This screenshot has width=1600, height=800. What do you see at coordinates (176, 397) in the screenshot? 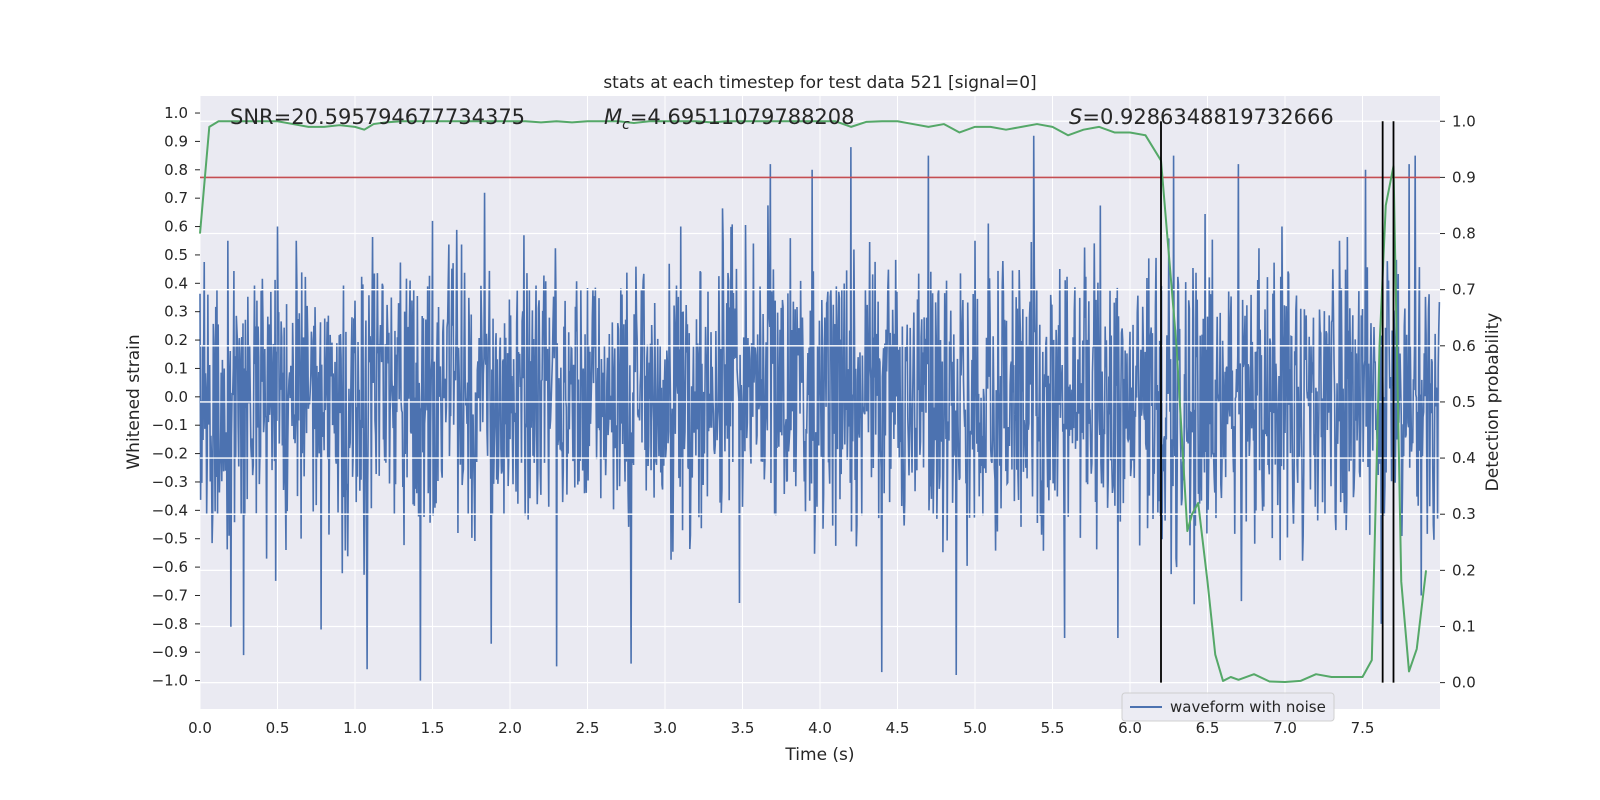
I see `y-tick-label: 0.0` at bounding box center [176, 397].